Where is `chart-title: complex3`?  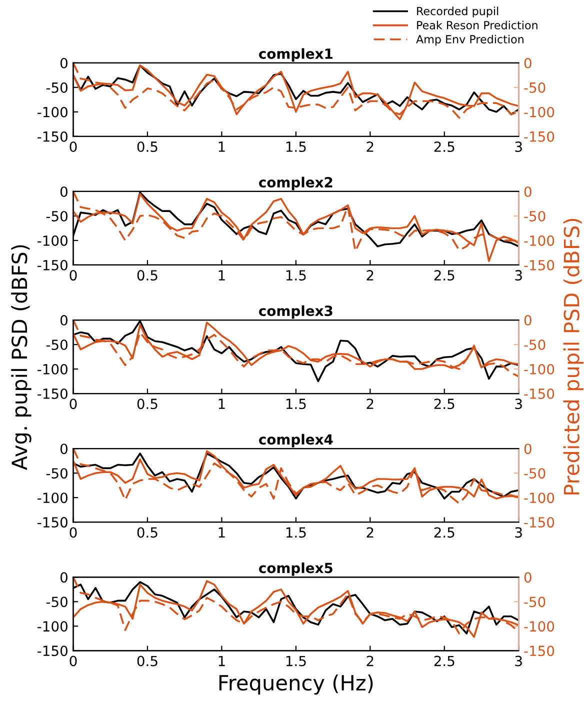 chart-title: complex3 is located at coordinates (295, 312).